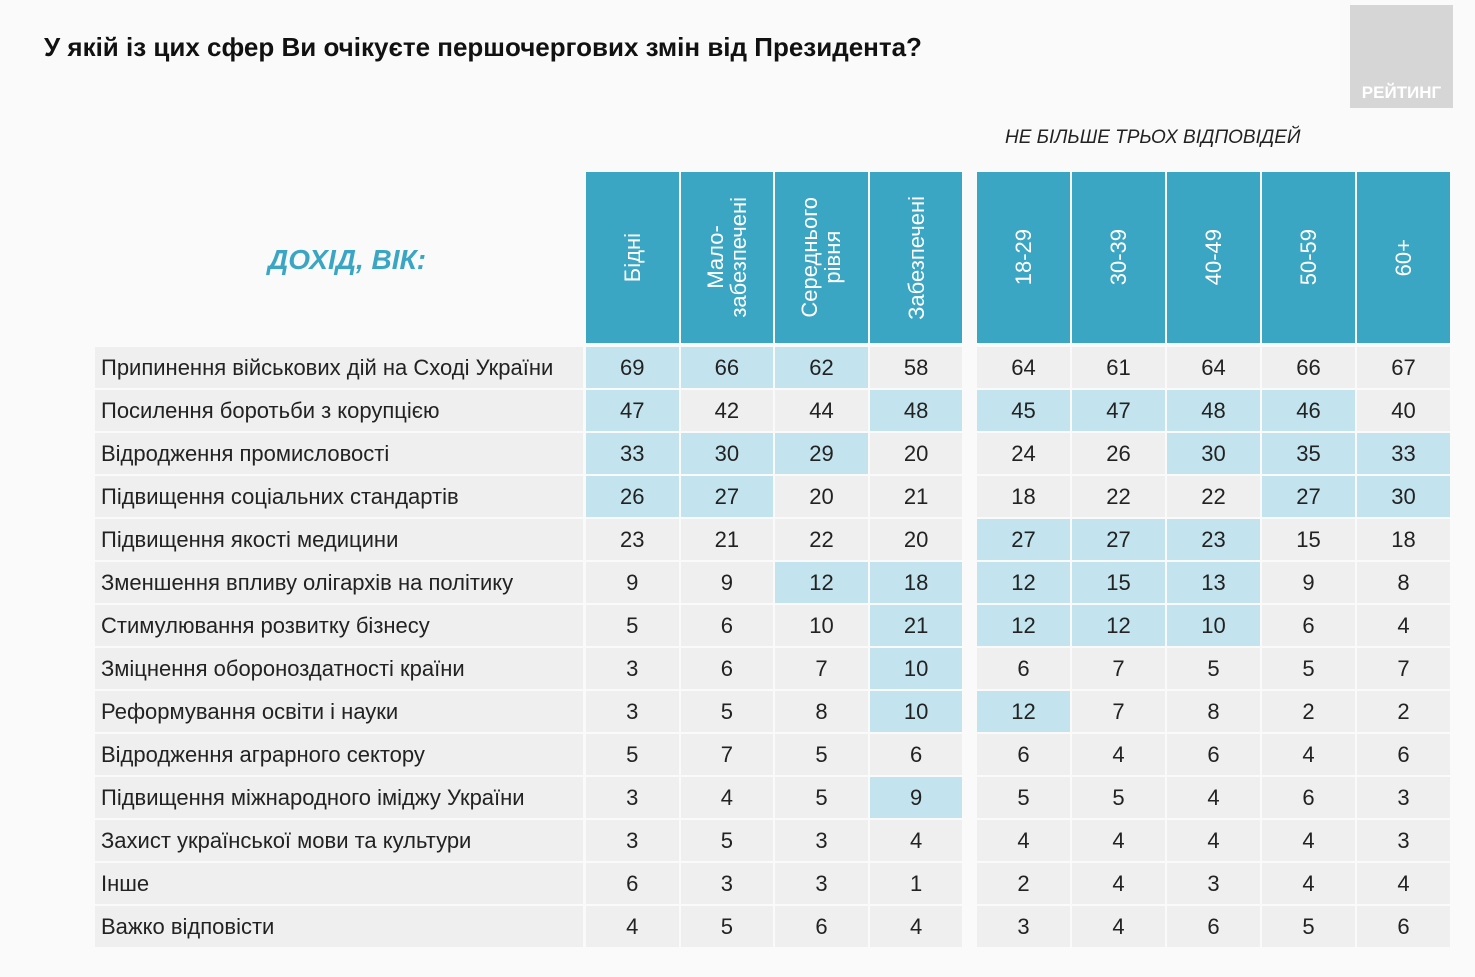 The image size is (1475, 977). Describe the element at coordinates (347, 259) in the screenshot. I see `header-label: ДОХІД, ВІК:` at that location.